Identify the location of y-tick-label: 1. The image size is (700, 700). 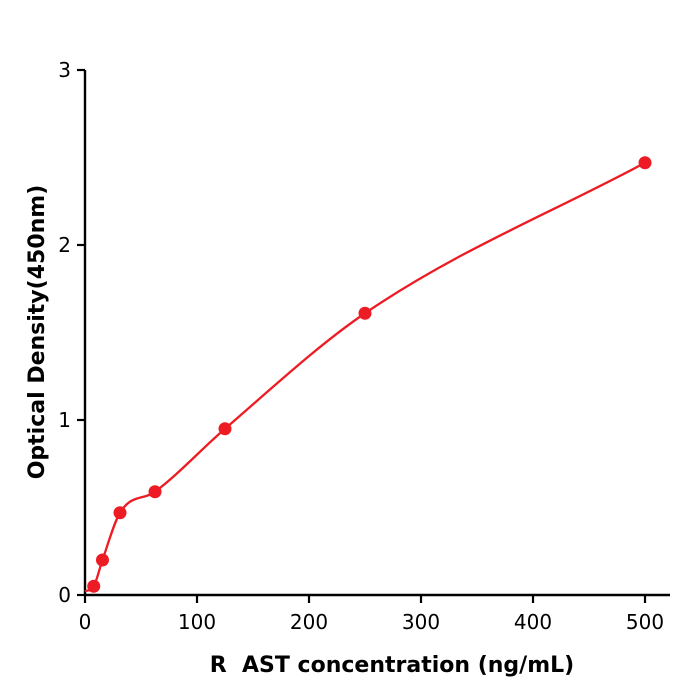
(64, 420).